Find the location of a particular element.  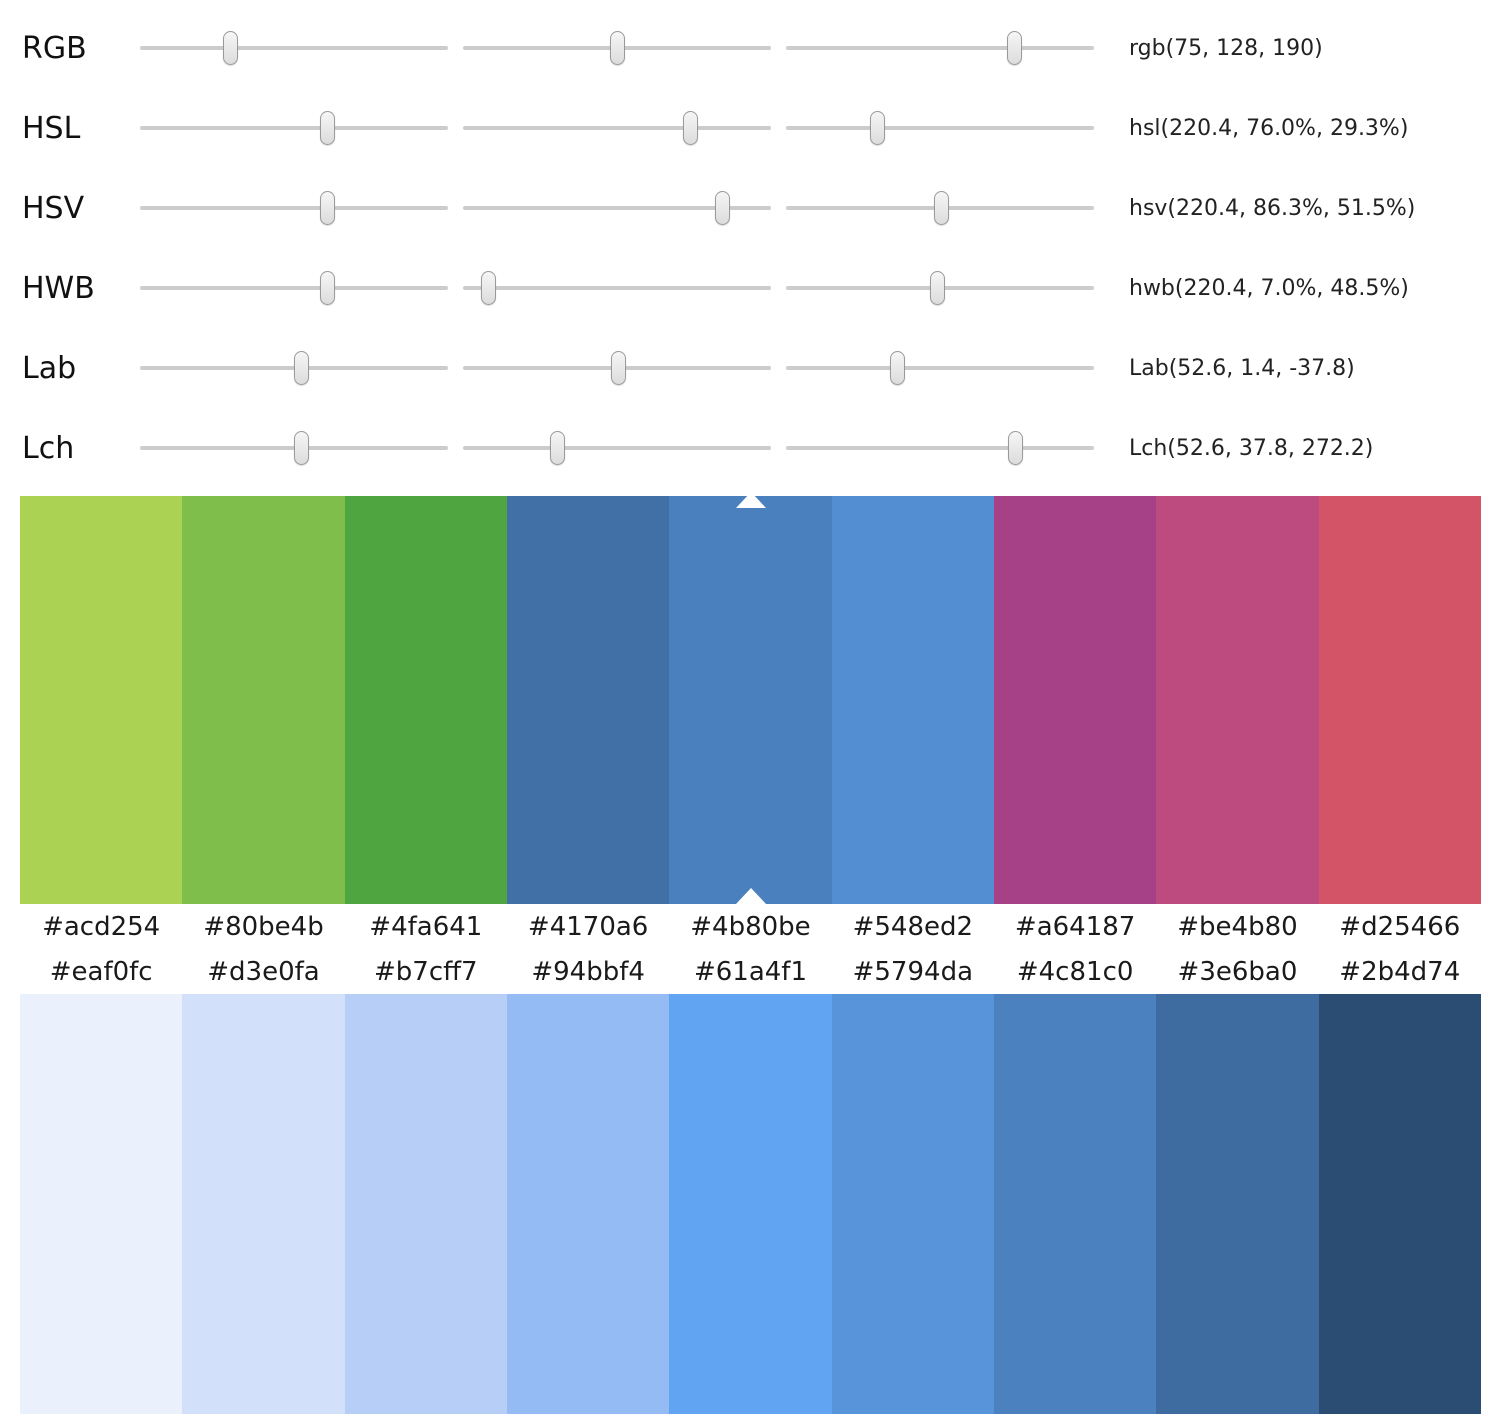

slider-row-hsl: HSL hsl(220.4, 76.0%, 29.3%) is located at coordinates (750, 128).